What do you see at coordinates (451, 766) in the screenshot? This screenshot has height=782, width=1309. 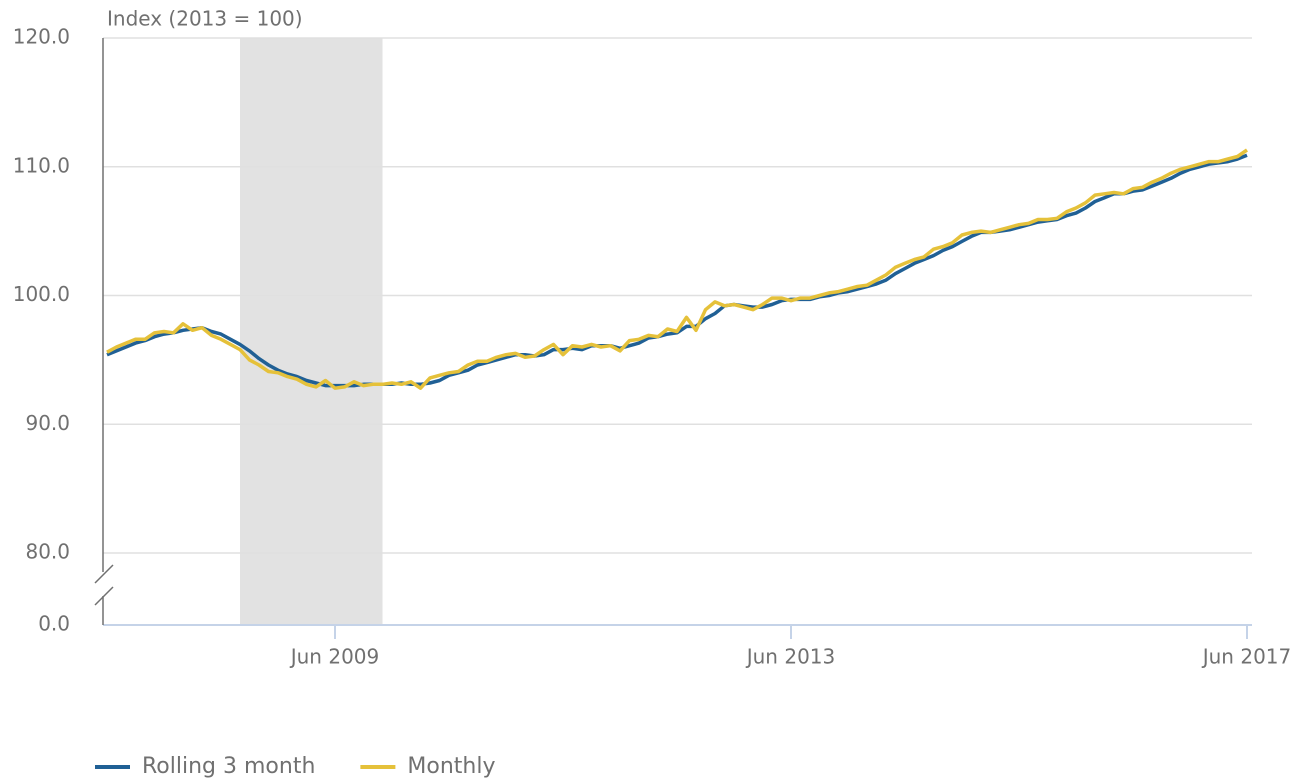 I see `legend-label: Monthly` at bounding box center [451, 766].